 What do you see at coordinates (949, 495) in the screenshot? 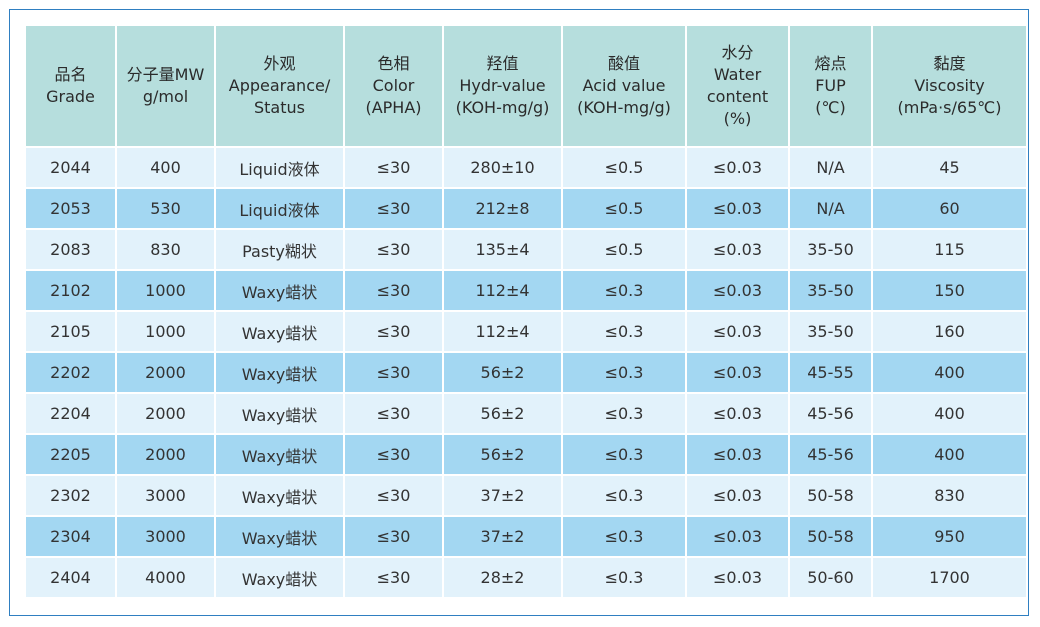
I see `cell-viscosity: 830` at bounding box center [949, 495].